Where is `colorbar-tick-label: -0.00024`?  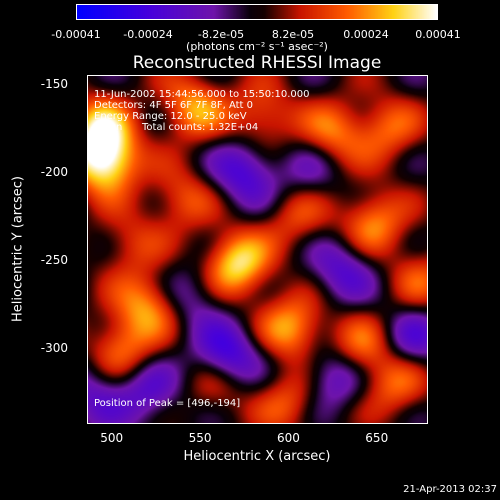
colorbar-tick-label: -0.00024 is located at coordinates (148, 34).